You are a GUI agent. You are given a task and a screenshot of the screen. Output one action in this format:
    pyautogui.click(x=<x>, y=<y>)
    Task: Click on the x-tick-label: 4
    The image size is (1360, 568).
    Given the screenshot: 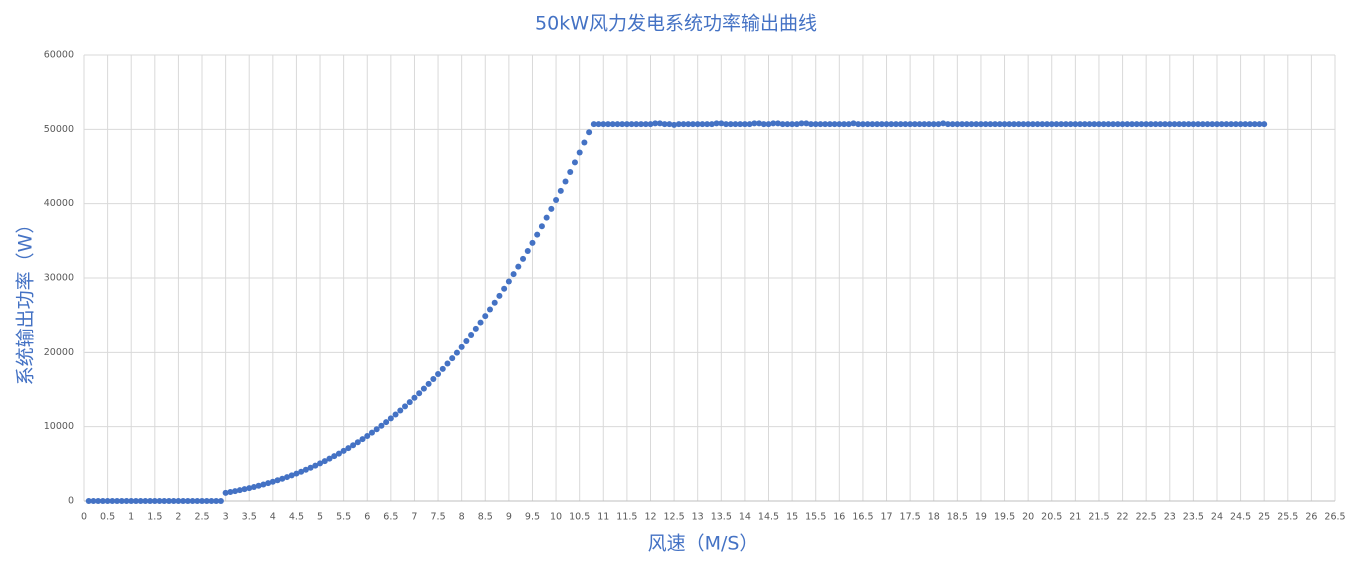 What is the action you would take?
    pyautogui.click(x=273, y=517)
    